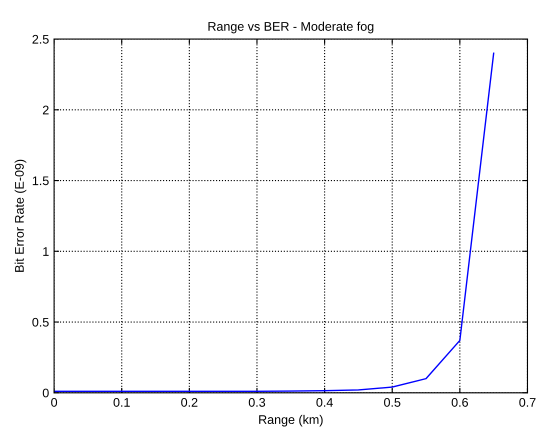 Image resolution: width=541 pixels, height=434 pixels. I want to click on x-tick-label: 0.5, so click(392, 402).